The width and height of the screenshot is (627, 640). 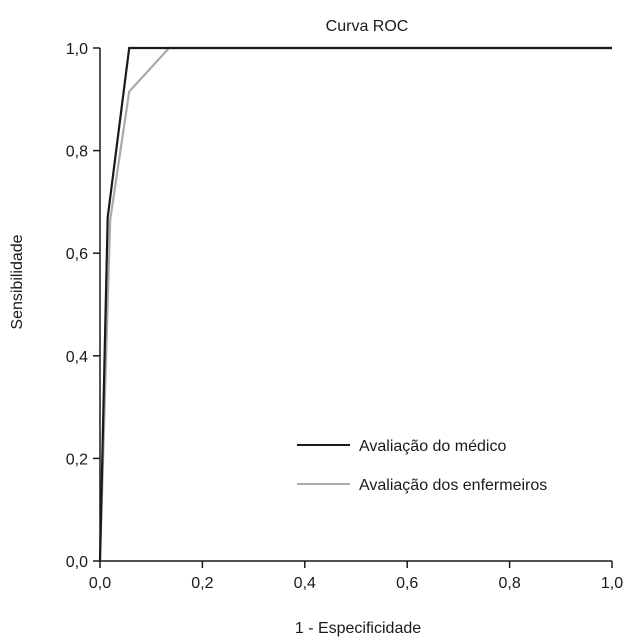 I want to click on y-tick-label: 0,4, so click(x=77, y=357).